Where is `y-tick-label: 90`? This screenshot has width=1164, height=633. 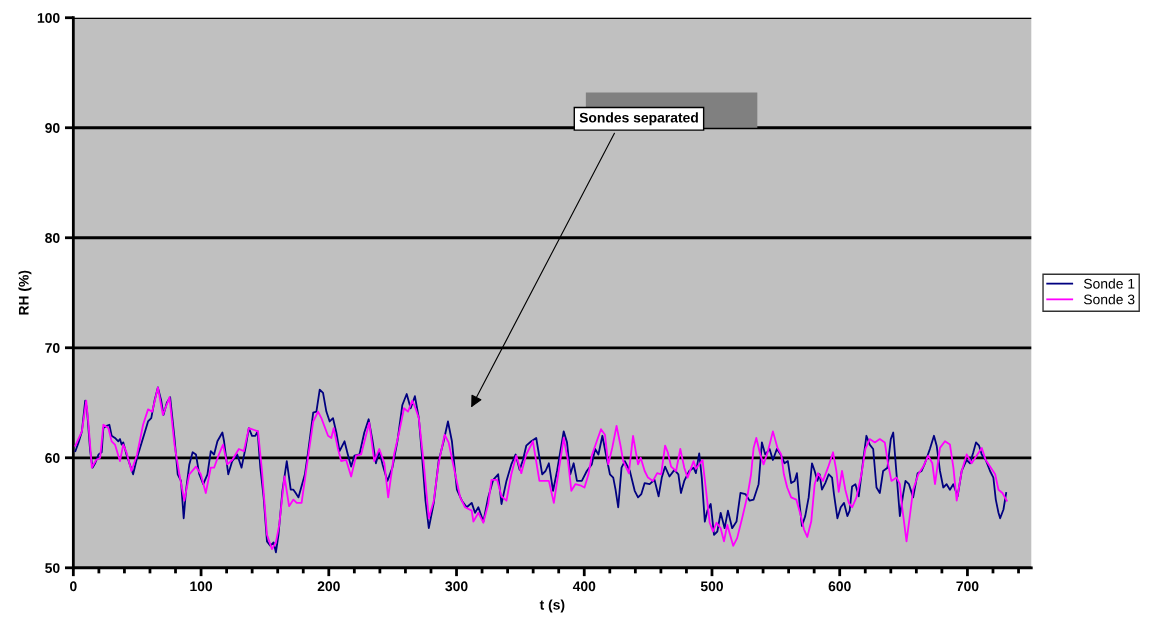
y-tick-label: 90 is located at coordinates (52, 128).